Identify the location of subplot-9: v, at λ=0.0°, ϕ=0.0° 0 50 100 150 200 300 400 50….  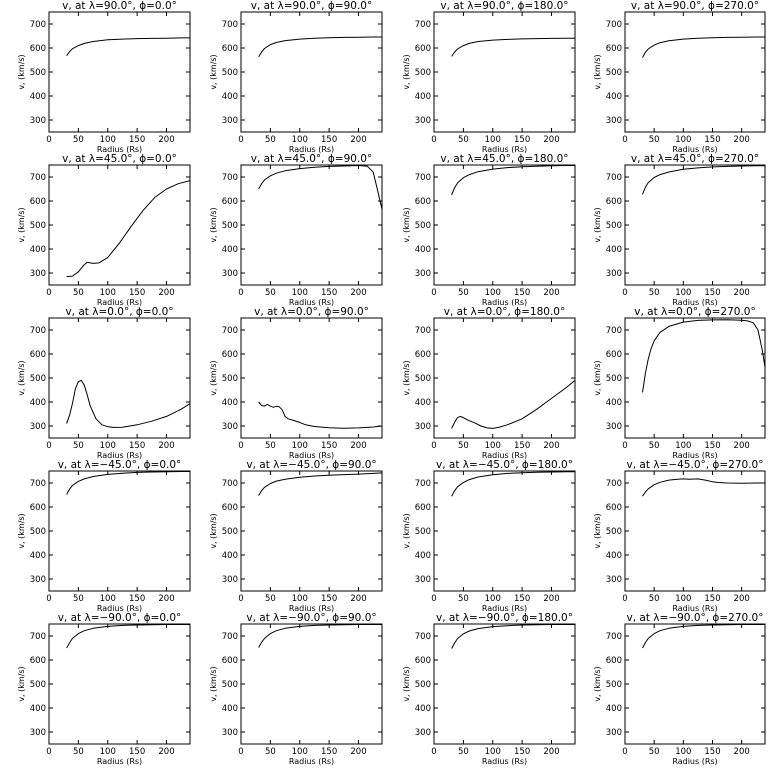
(104, 383).